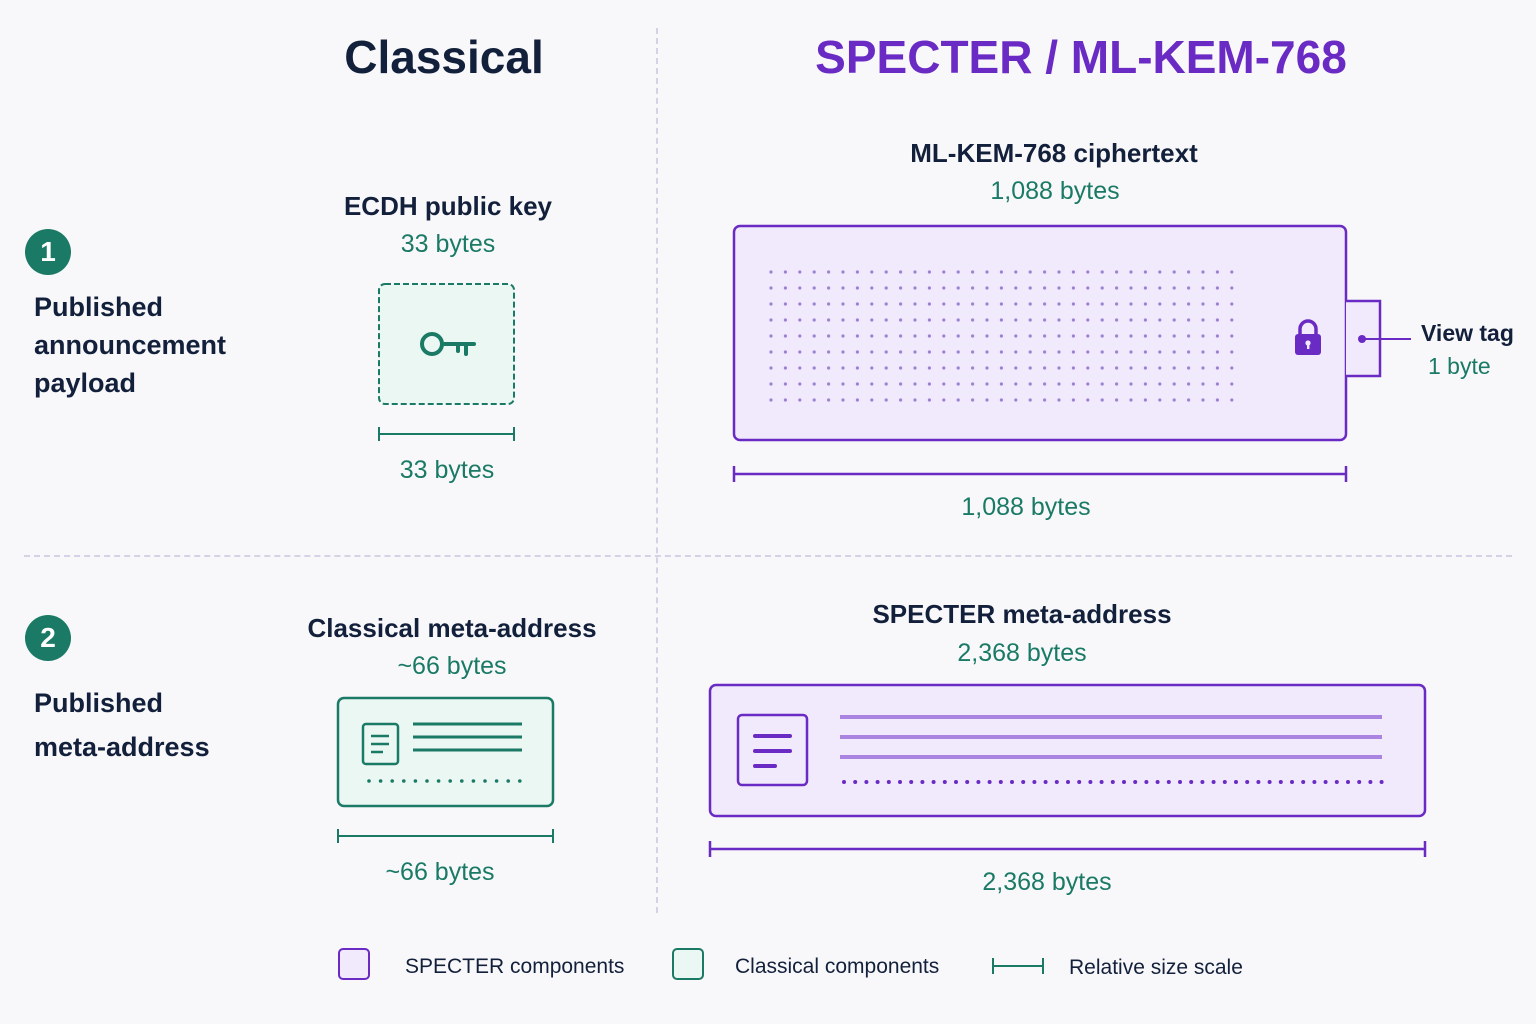 Image resolution: width=1536 pixels, height=1024 pixels. What do you see at coordinates (48, 638) in the screenshot?
I see `row-number-2: 2` at bounding box center [48, 638].